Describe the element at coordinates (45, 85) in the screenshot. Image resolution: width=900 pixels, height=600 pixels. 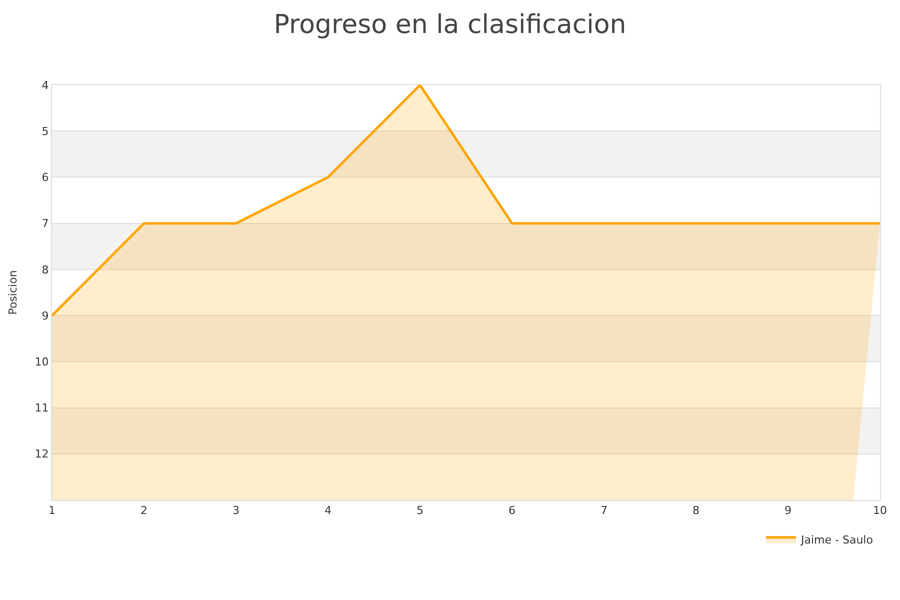
I see `y-tick-label: 4` at that location.